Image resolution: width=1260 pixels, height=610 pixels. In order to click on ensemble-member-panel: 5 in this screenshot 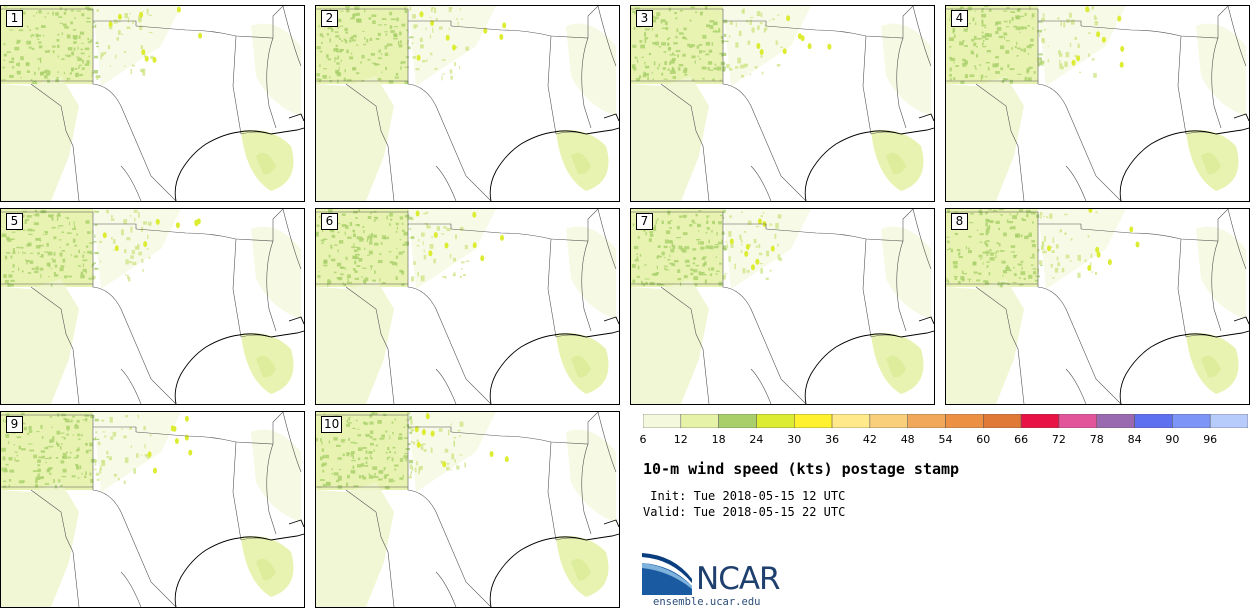, I will do `click(152, 306)`.